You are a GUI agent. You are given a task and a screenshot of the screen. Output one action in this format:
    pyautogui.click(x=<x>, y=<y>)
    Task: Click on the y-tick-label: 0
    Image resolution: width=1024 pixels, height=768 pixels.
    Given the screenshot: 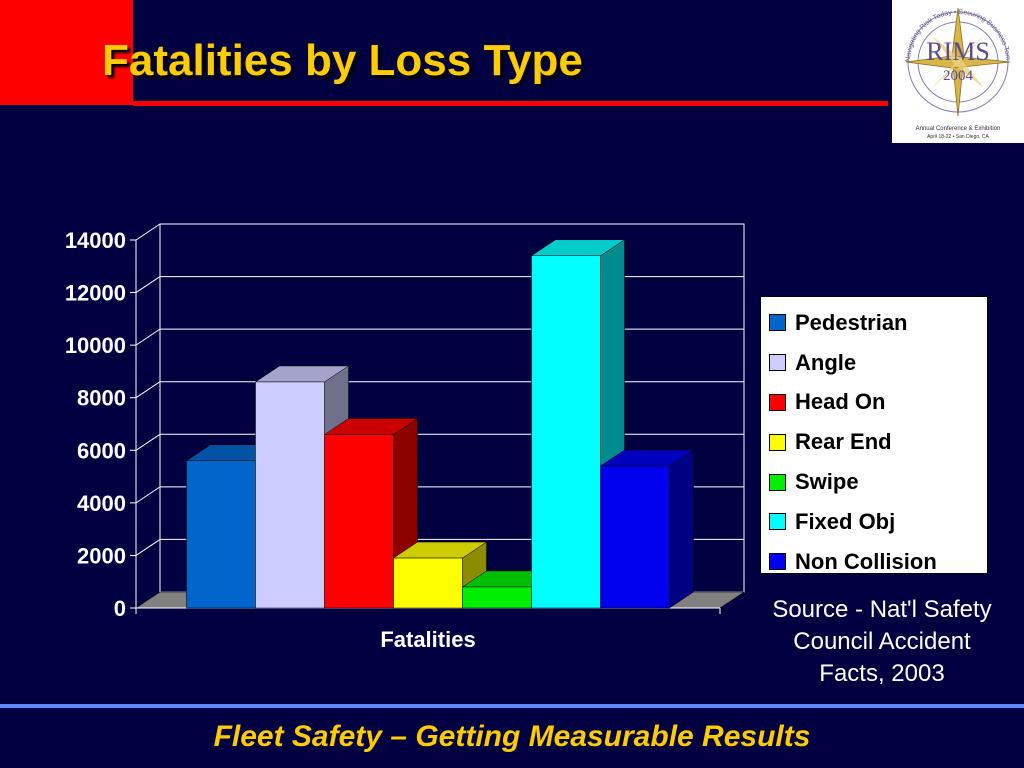 What is the action you would take?
    pyautogui.click(x=120, y=608)
    